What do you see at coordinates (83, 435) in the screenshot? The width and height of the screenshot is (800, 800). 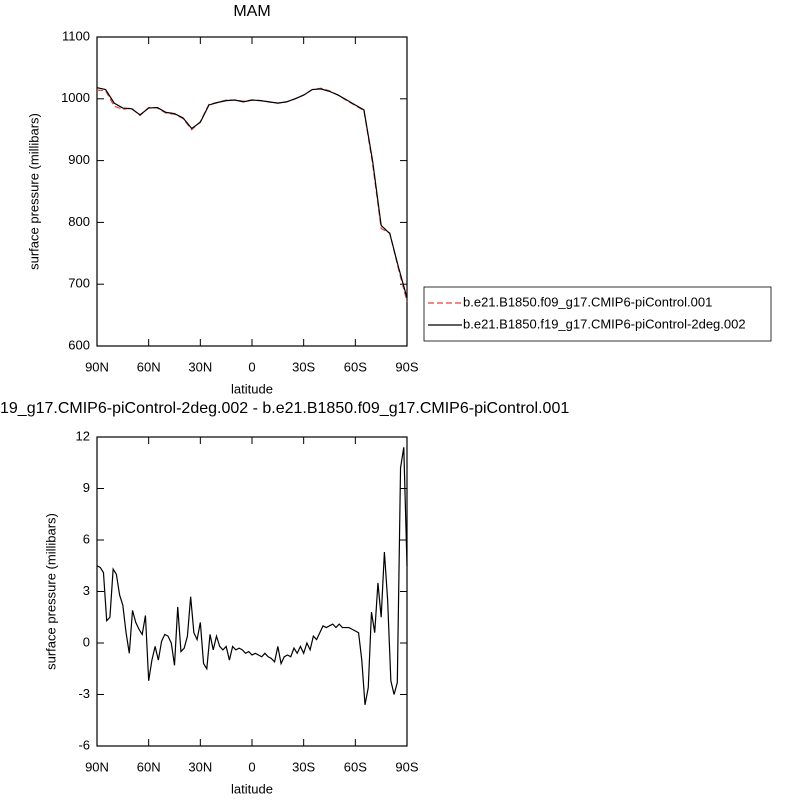 I see `y-tick-label: 12` at bounding box center [83, 435].